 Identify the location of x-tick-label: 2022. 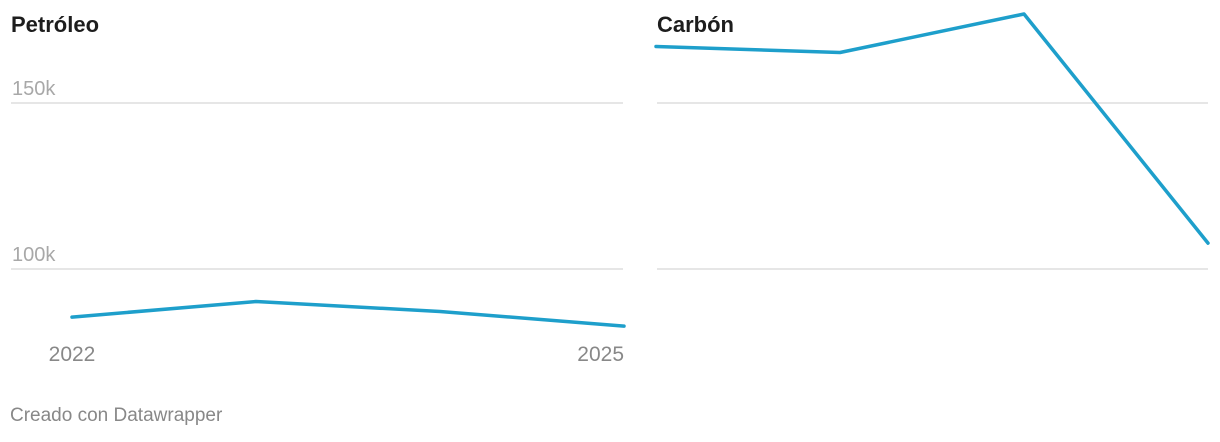
(72, 354).